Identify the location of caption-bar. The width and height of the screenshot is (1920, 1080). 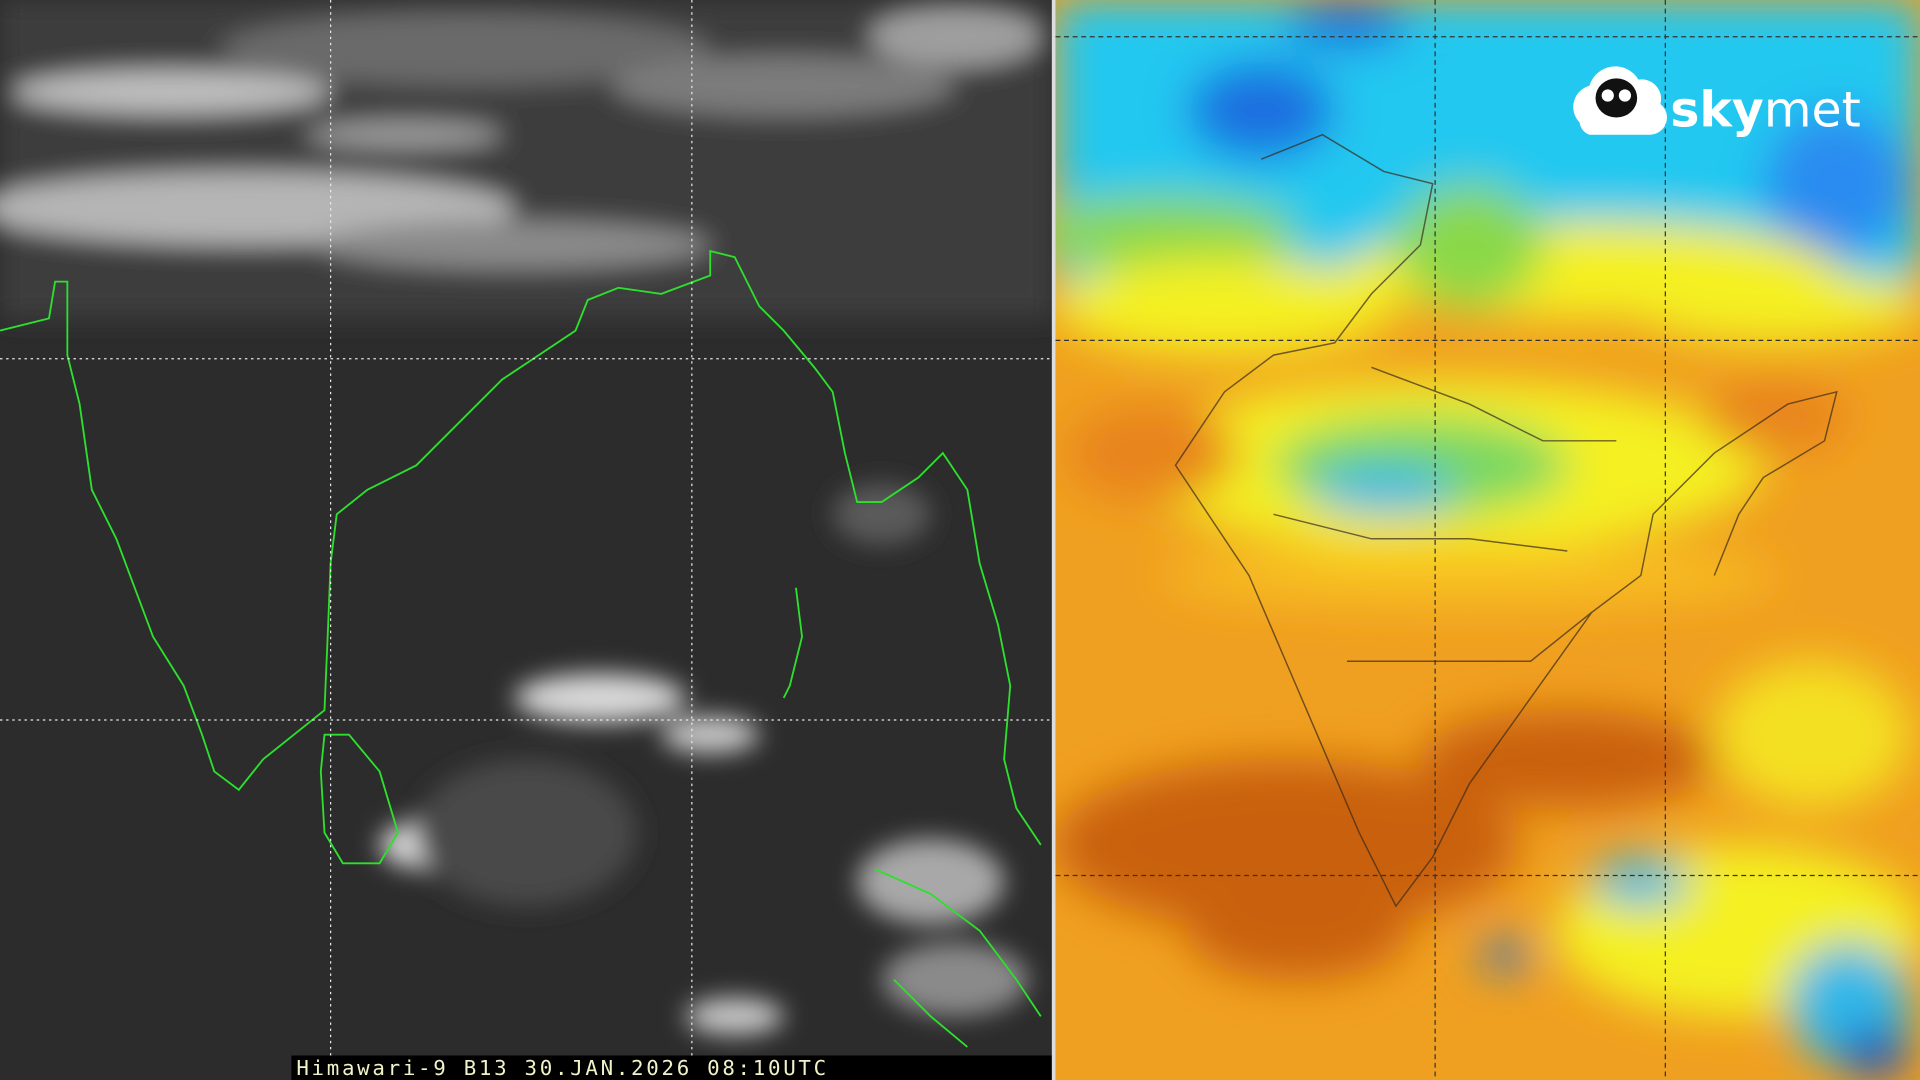
(672, 1067).